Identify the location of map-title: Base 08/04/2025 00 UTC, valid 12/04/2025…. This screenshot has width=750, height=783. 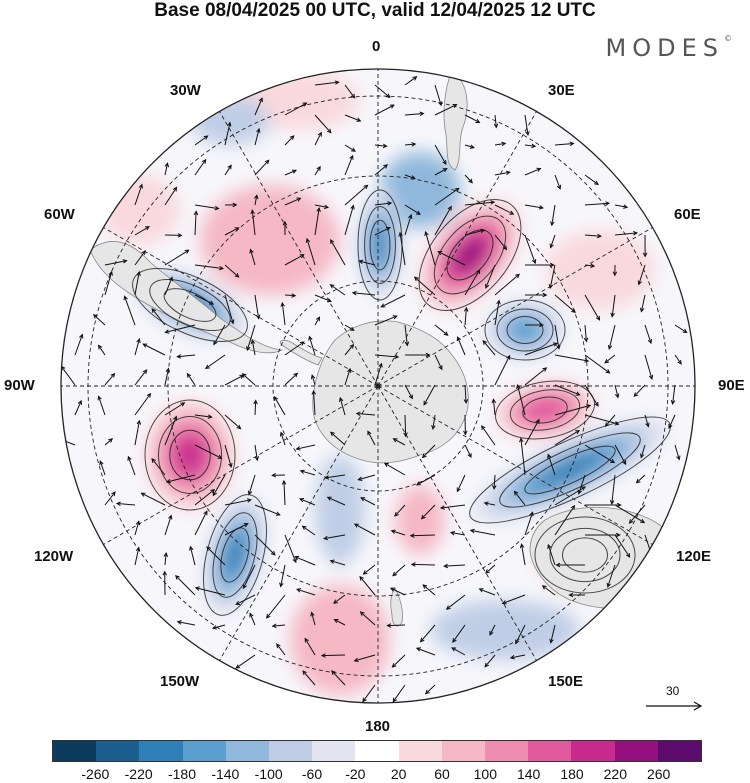
(375, 10).